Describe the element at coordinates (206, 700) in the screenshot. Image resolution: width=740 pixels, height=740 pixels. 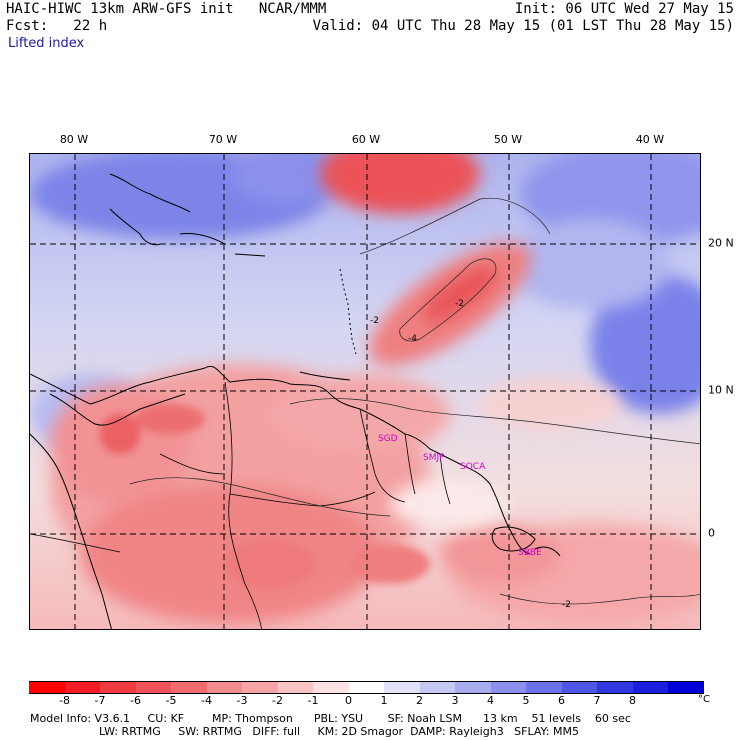
I see `colorbar-tick-label: -4` at that location.